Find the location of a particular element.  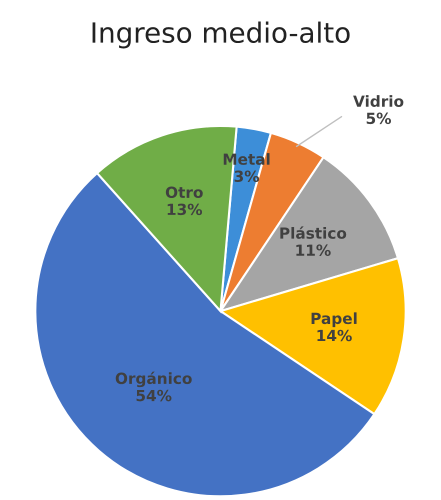

slice-label: Vidrio is located at coordinates (378, 101).